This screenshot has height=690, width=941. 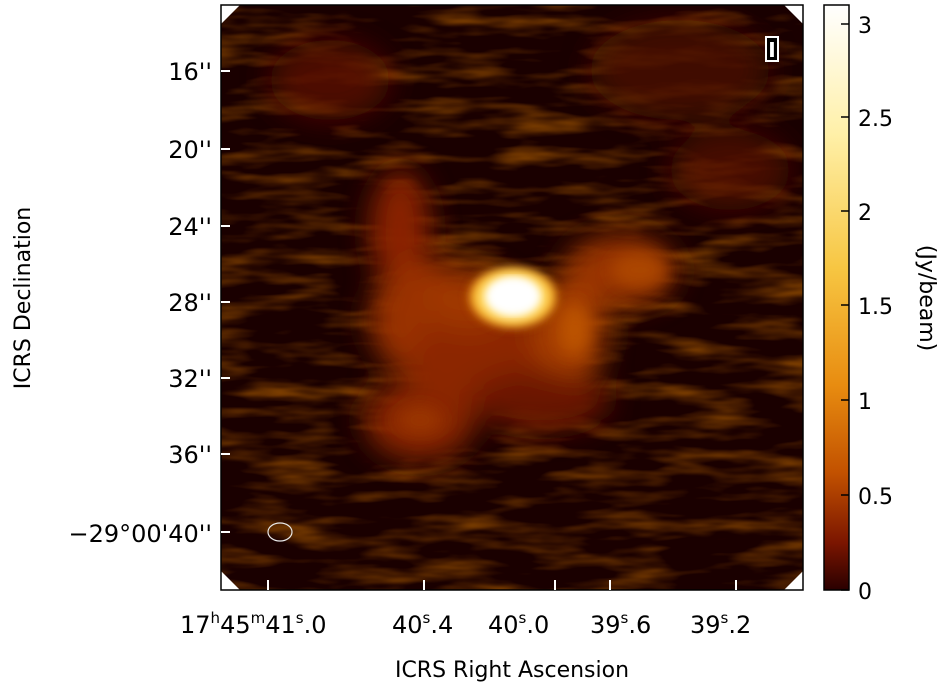 What do you see at coordinates (190, 379) in the screenshot?
I see `y-tick-label: 32''` at bounding box center [190, 379].